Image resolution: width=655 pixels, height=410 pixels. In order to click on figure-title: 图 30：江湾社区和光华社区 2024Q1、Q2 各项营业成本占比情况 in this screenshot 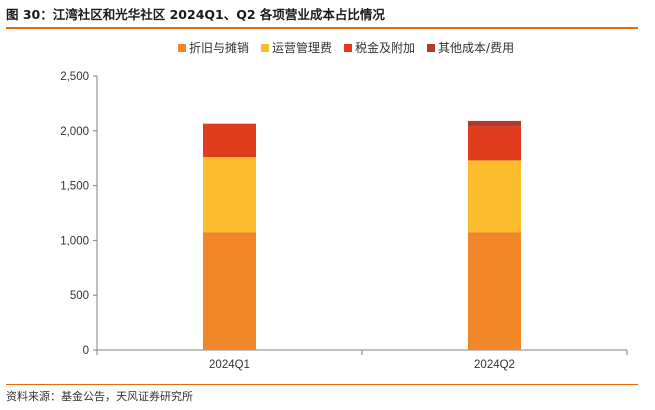, I will do `click(195, 14)`.